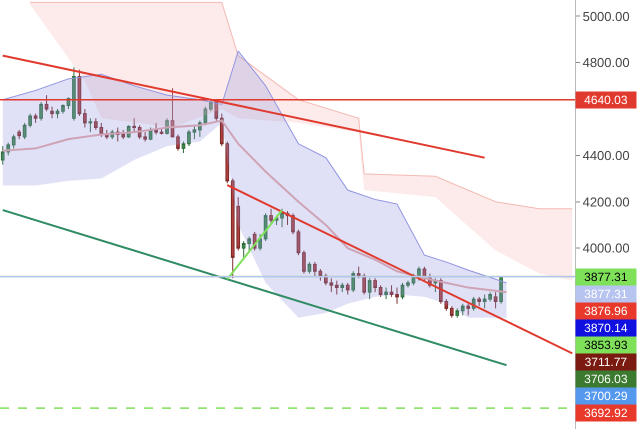 This screenshot has height=429, width=640. I want to click on y-tick-label: 4000.00, so click(606, 248).